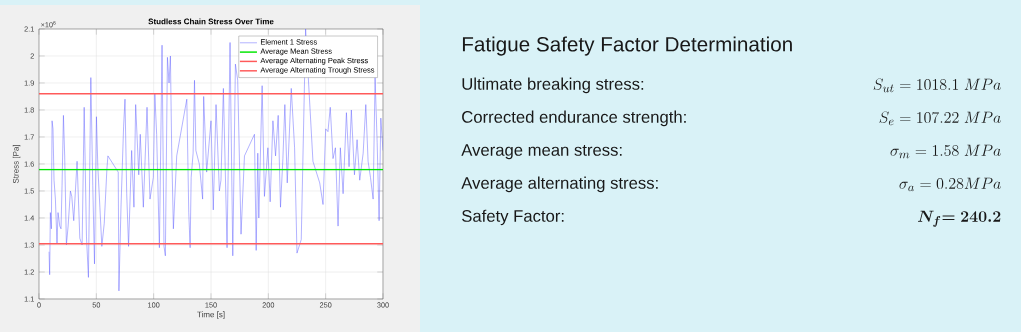 Image resolution: width=1021 pixels, height=332 pixels. What do you see at coordinates (574, 118) in the screenshot?
I see `text: Corrected endurance strength:` at bounding box center [574, 118].